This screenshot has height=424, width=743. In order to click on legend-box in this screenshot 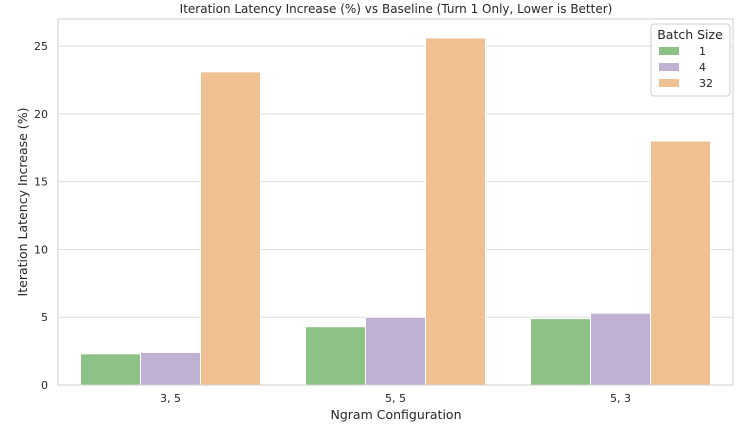, I will do `click(690, 60)`.